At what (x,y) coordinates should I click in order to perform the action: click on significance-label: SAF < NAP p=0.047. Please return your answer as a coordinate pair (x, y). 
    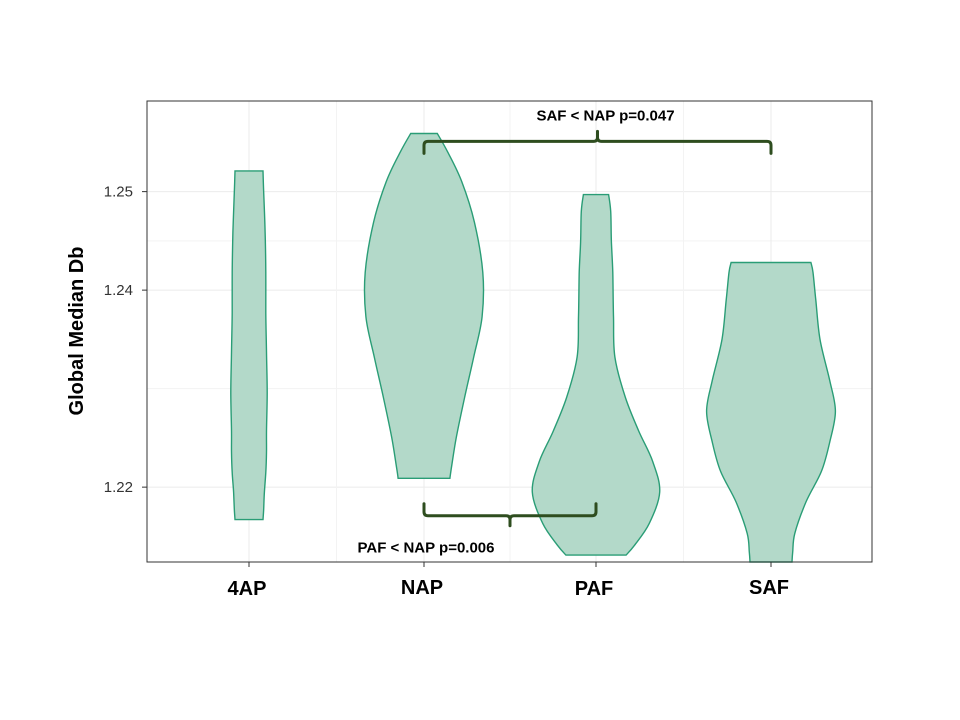
    Looking at the image, I should click on (605, 115).